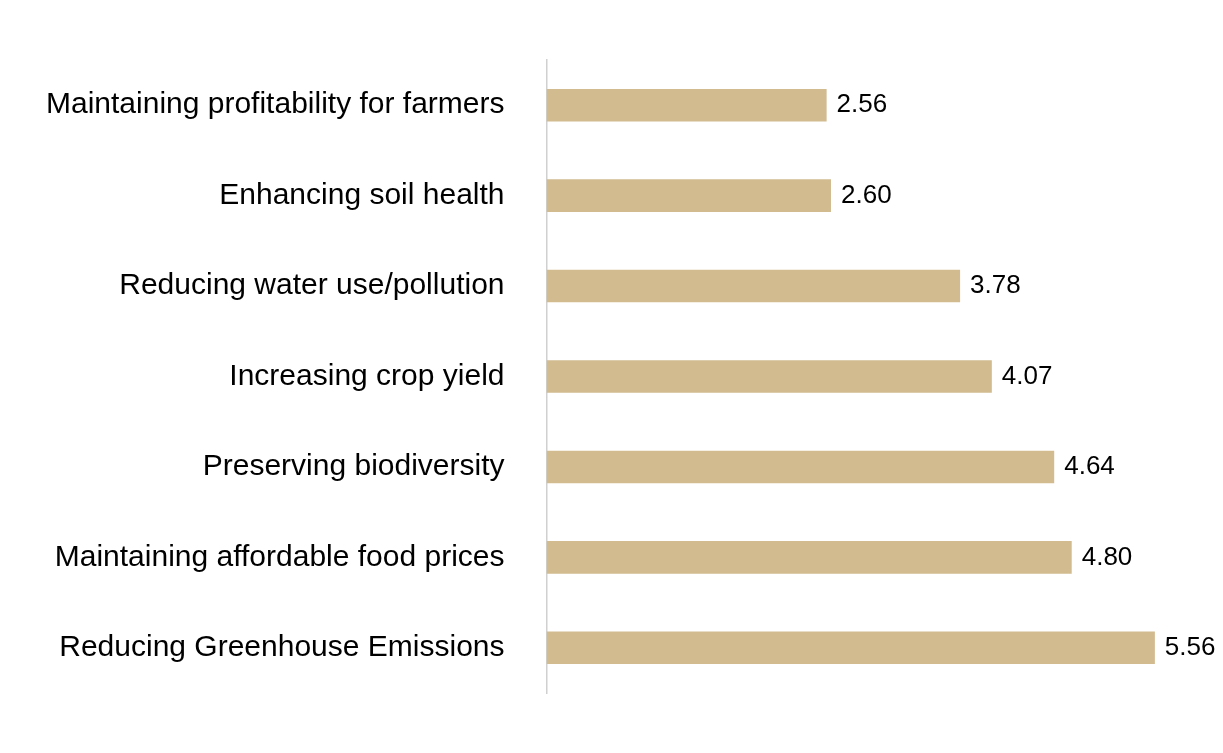 This screenshot has width=1223, height=753. I want to click on y-tick-label: Maintaining affordable food prices, so click(279, 555).